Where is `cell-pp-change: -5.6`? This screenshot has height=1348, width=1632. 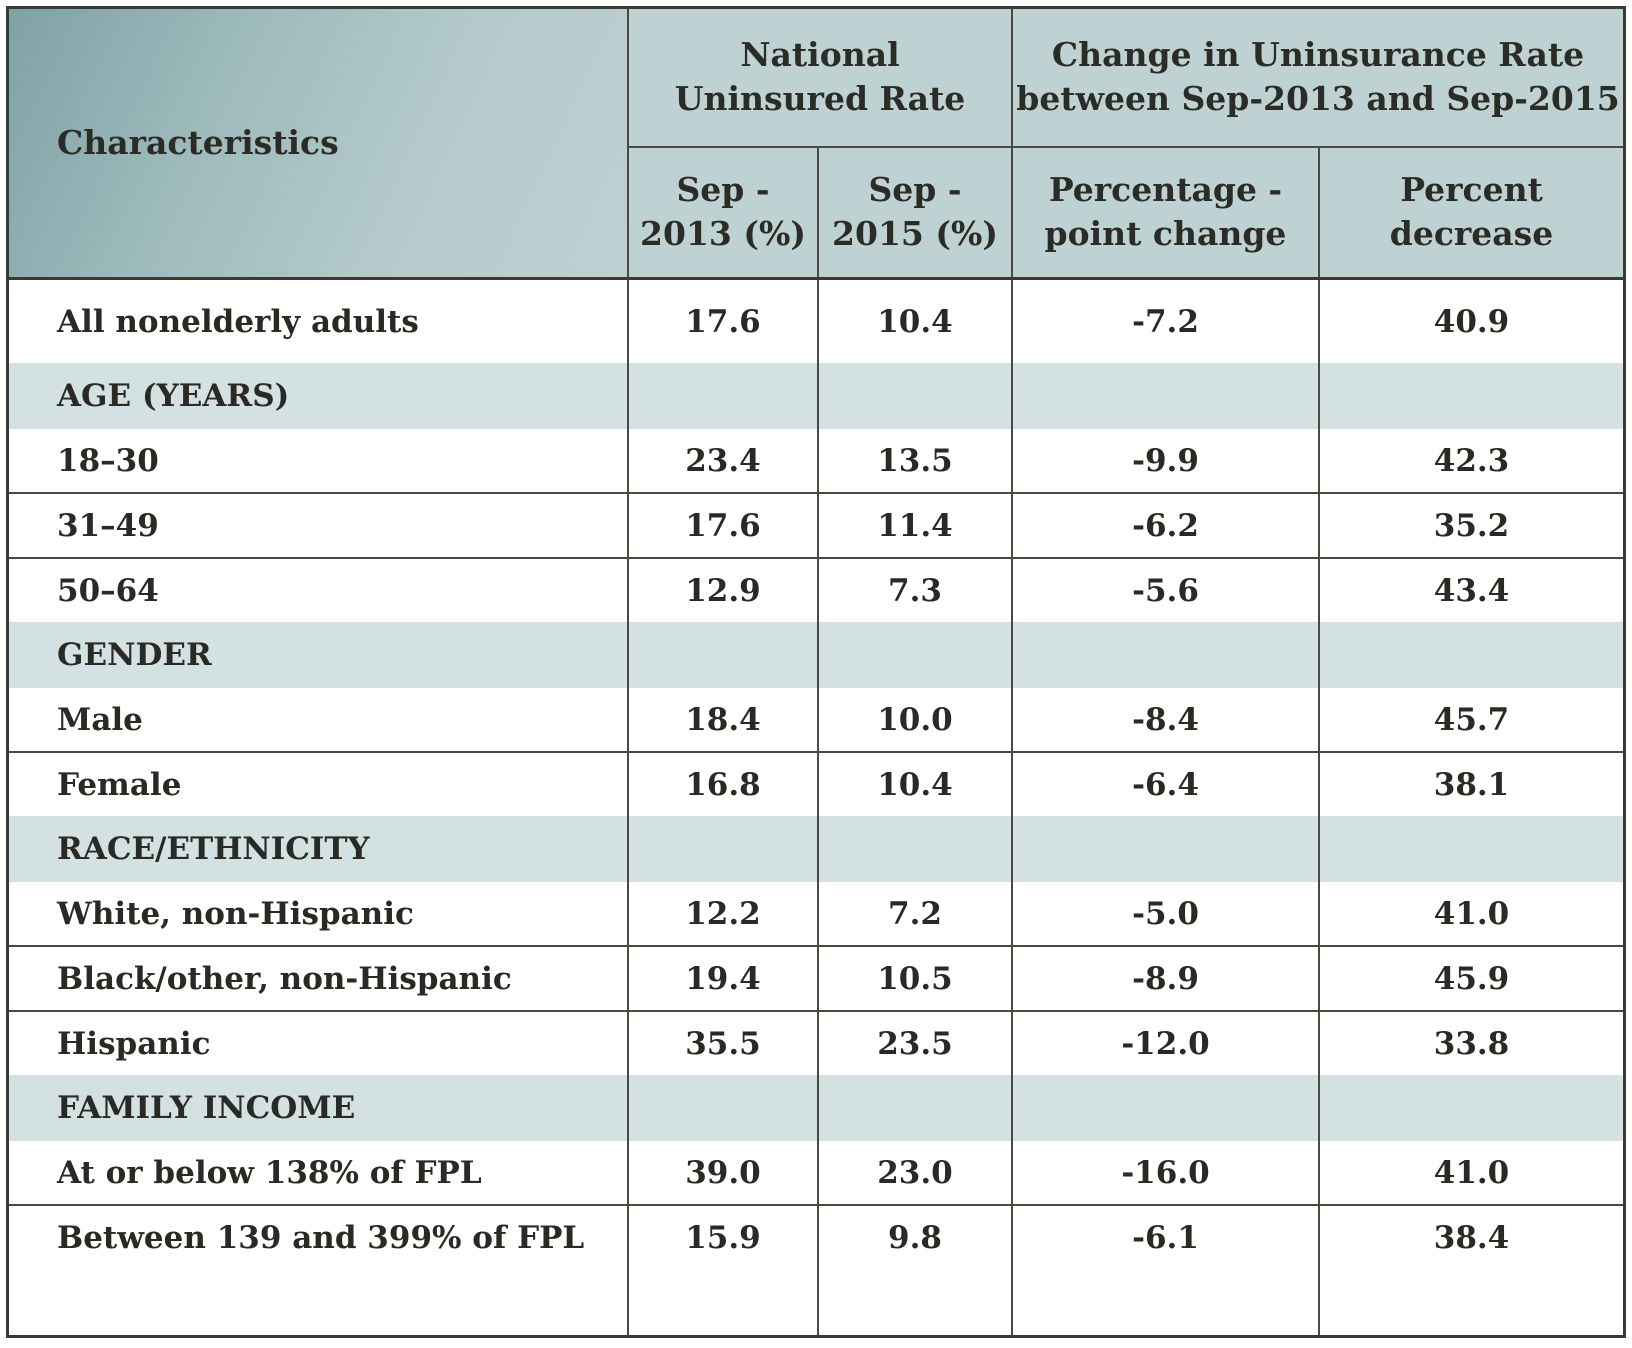 cell-pp-change: -5.6 is located at coordinates (1166, 590).